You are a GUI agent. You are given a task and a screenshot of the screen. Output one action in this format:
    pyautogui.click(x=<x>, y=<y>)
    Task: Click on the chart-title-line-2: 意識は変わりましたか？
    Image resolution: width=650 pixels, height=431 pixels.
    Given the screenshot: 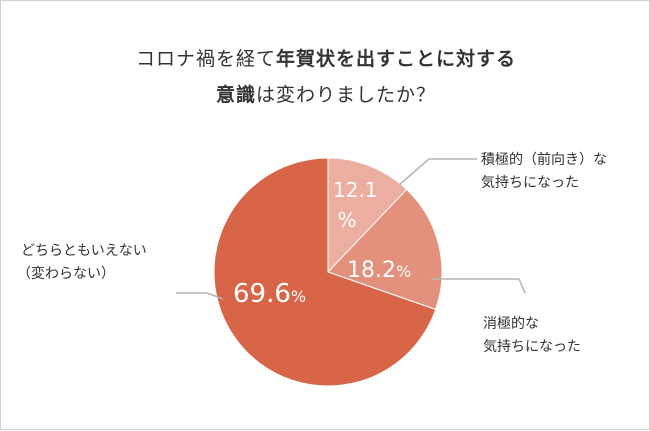 What is the action you would take?
    pyautogui.click(x=326, y=94)
    